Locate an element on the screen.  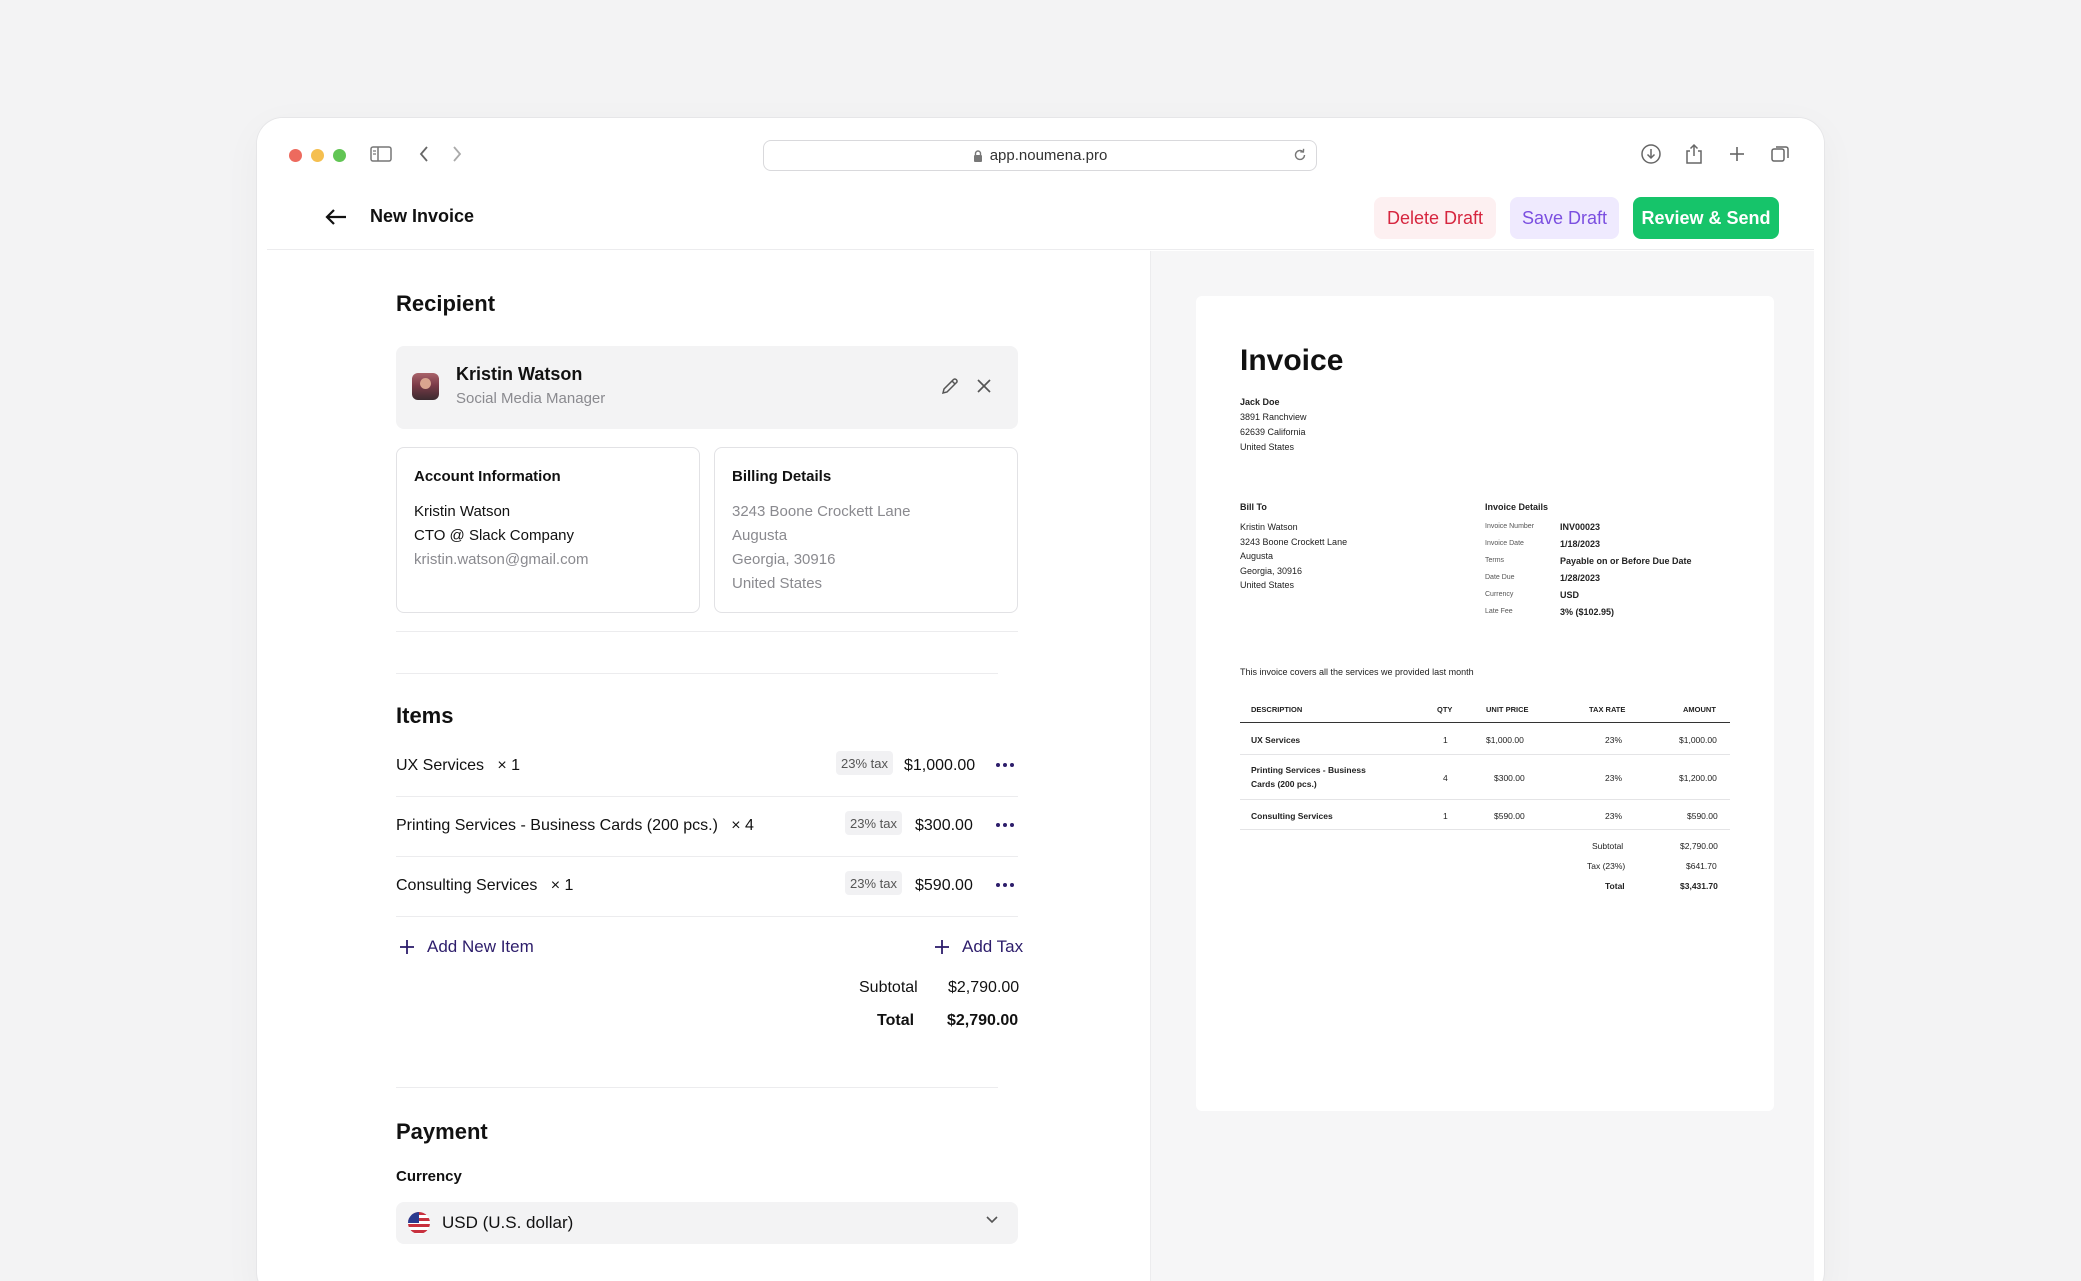
item-row: UX Services × 1 23% tax $1,000.00 is located at coordinates (707, 767).